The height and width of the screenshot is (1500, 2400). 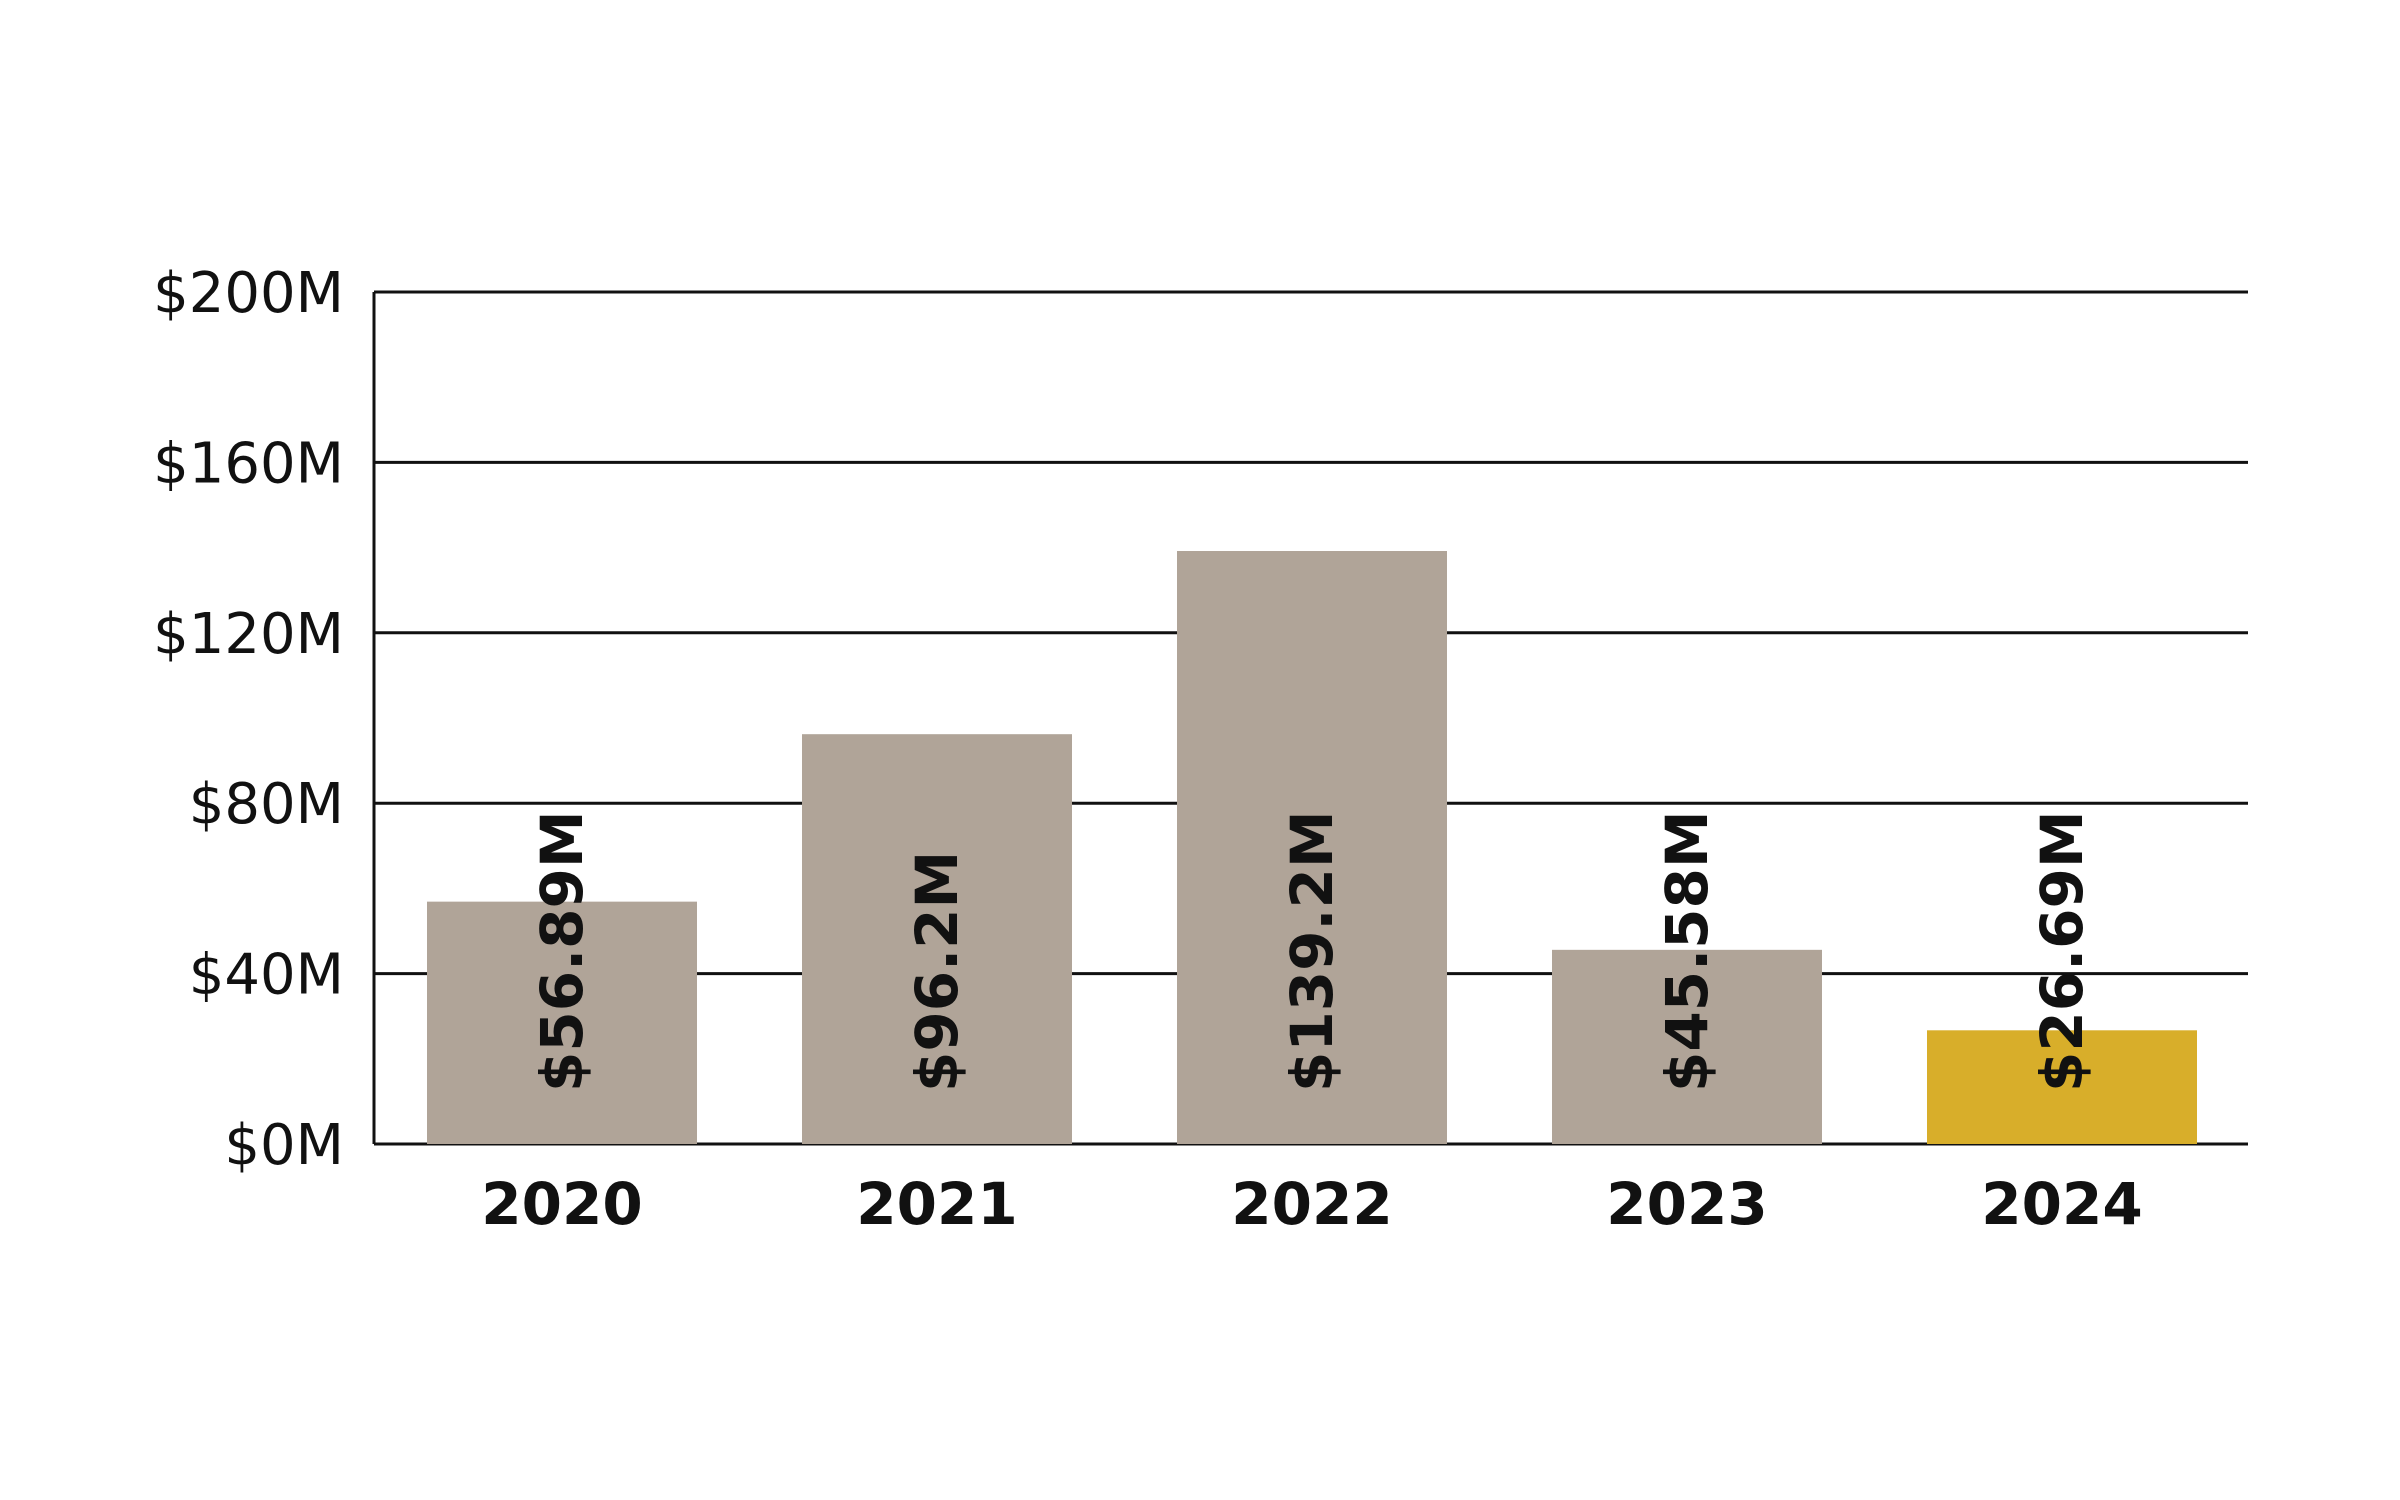 What do you see at coordinates (2061, 1204) in the screenshot?
I see `x-tick-label: 2024` at bounding box center [2061, 1204].